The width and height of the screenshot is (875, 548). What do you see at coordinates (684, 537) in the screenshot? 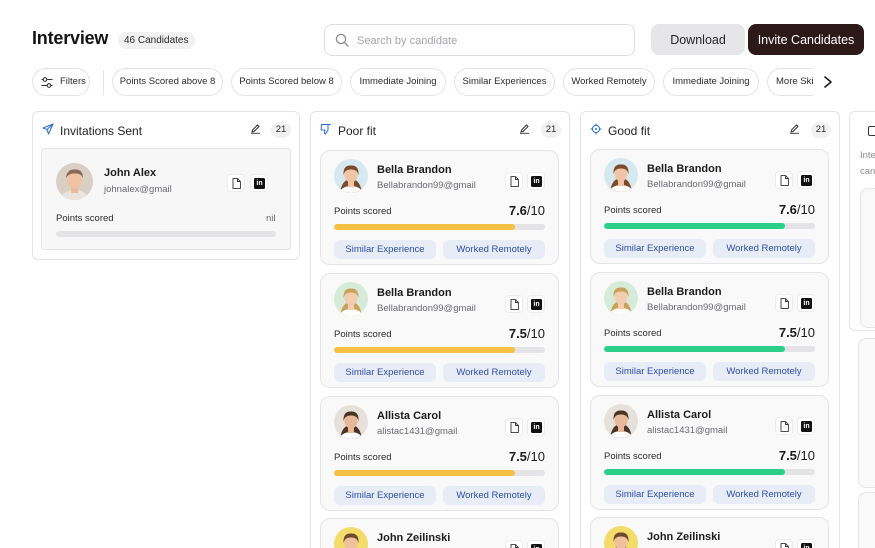
I see `candidate-name: John Zeilinski` at bounding box center [684, 537].